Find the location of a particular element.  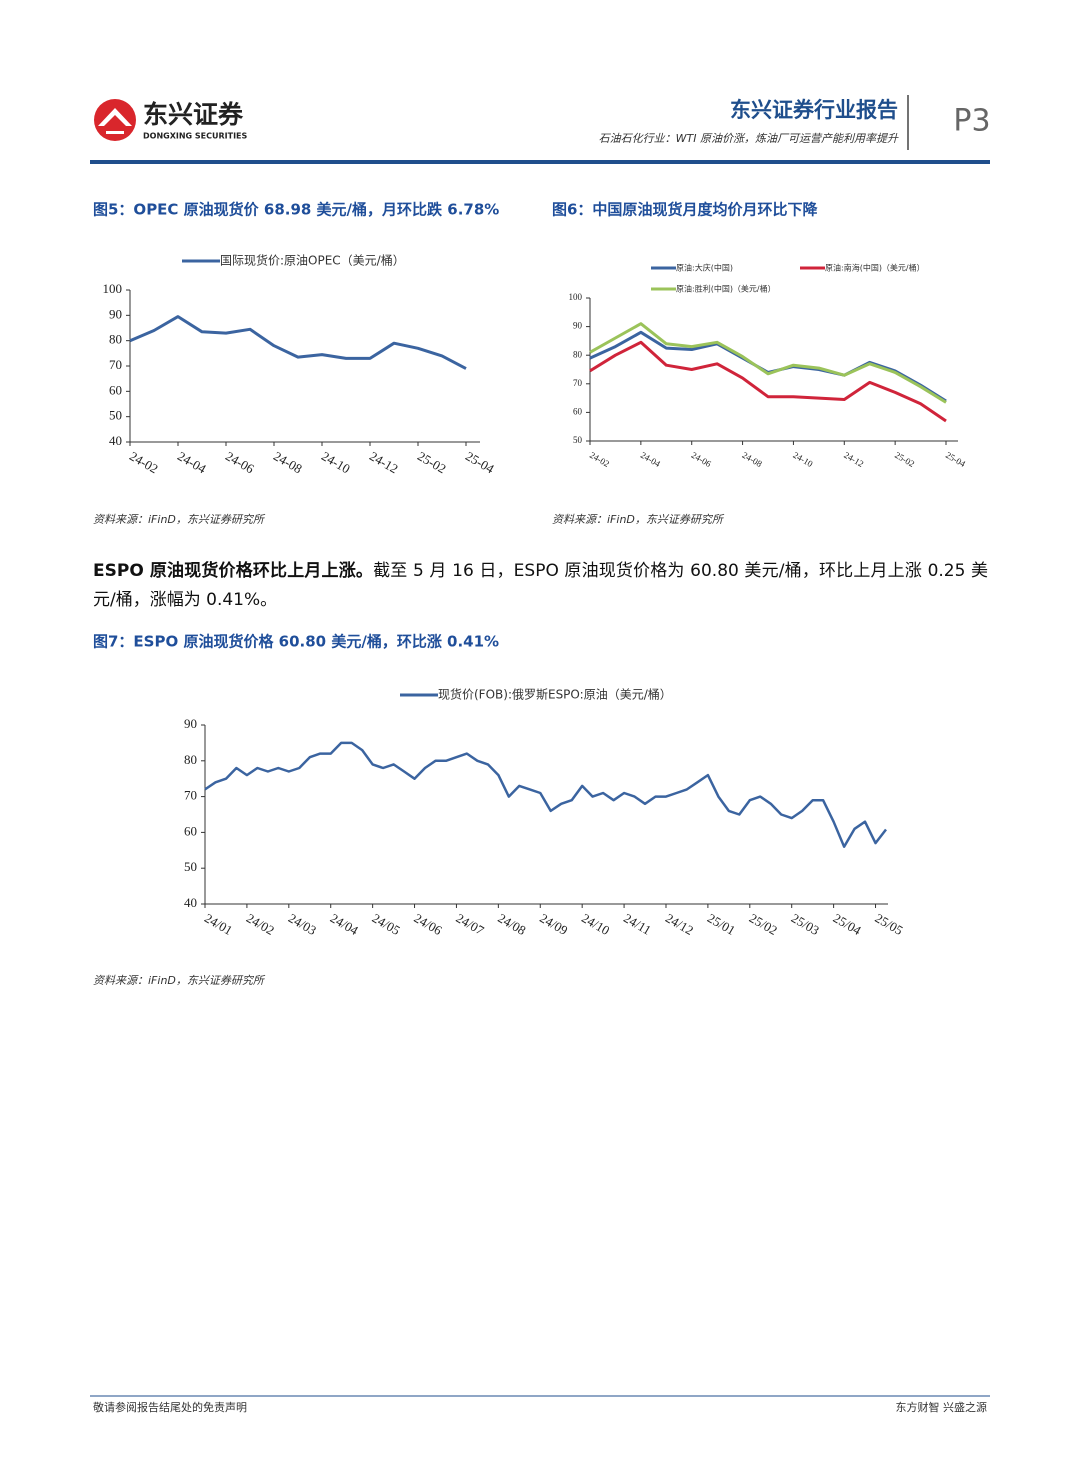

logo-subtext: DONGXING SECURITIES is located at coordinates (195, 136).